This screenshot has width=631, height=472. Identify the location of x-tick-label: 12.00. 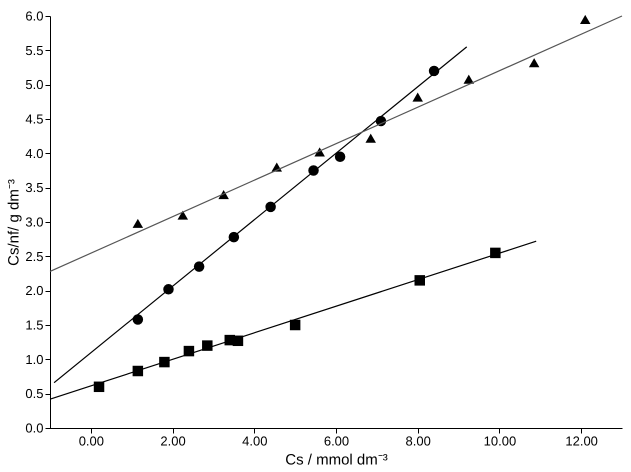
(581, 441).